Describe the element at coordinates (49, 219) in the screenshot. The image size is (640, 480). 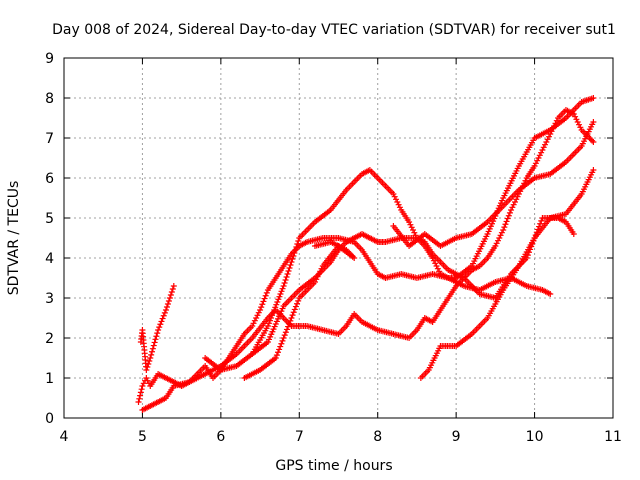
I see `y-tick-label: 5` at that location.